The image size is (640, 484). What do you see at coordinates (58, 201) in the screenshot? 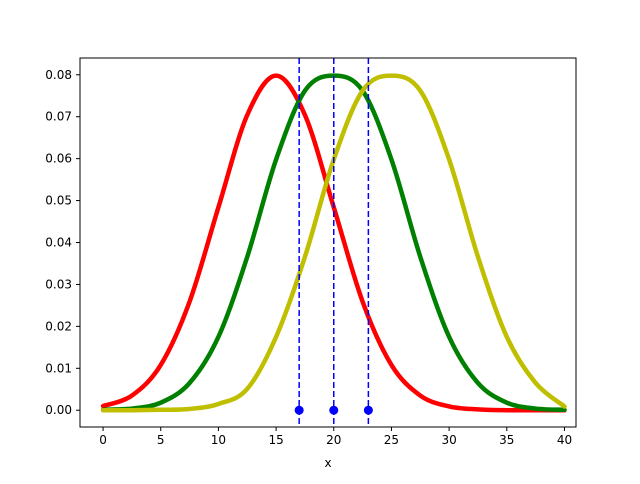
I see `y-tick-label: 0.05` at bounding box center [58, 201].